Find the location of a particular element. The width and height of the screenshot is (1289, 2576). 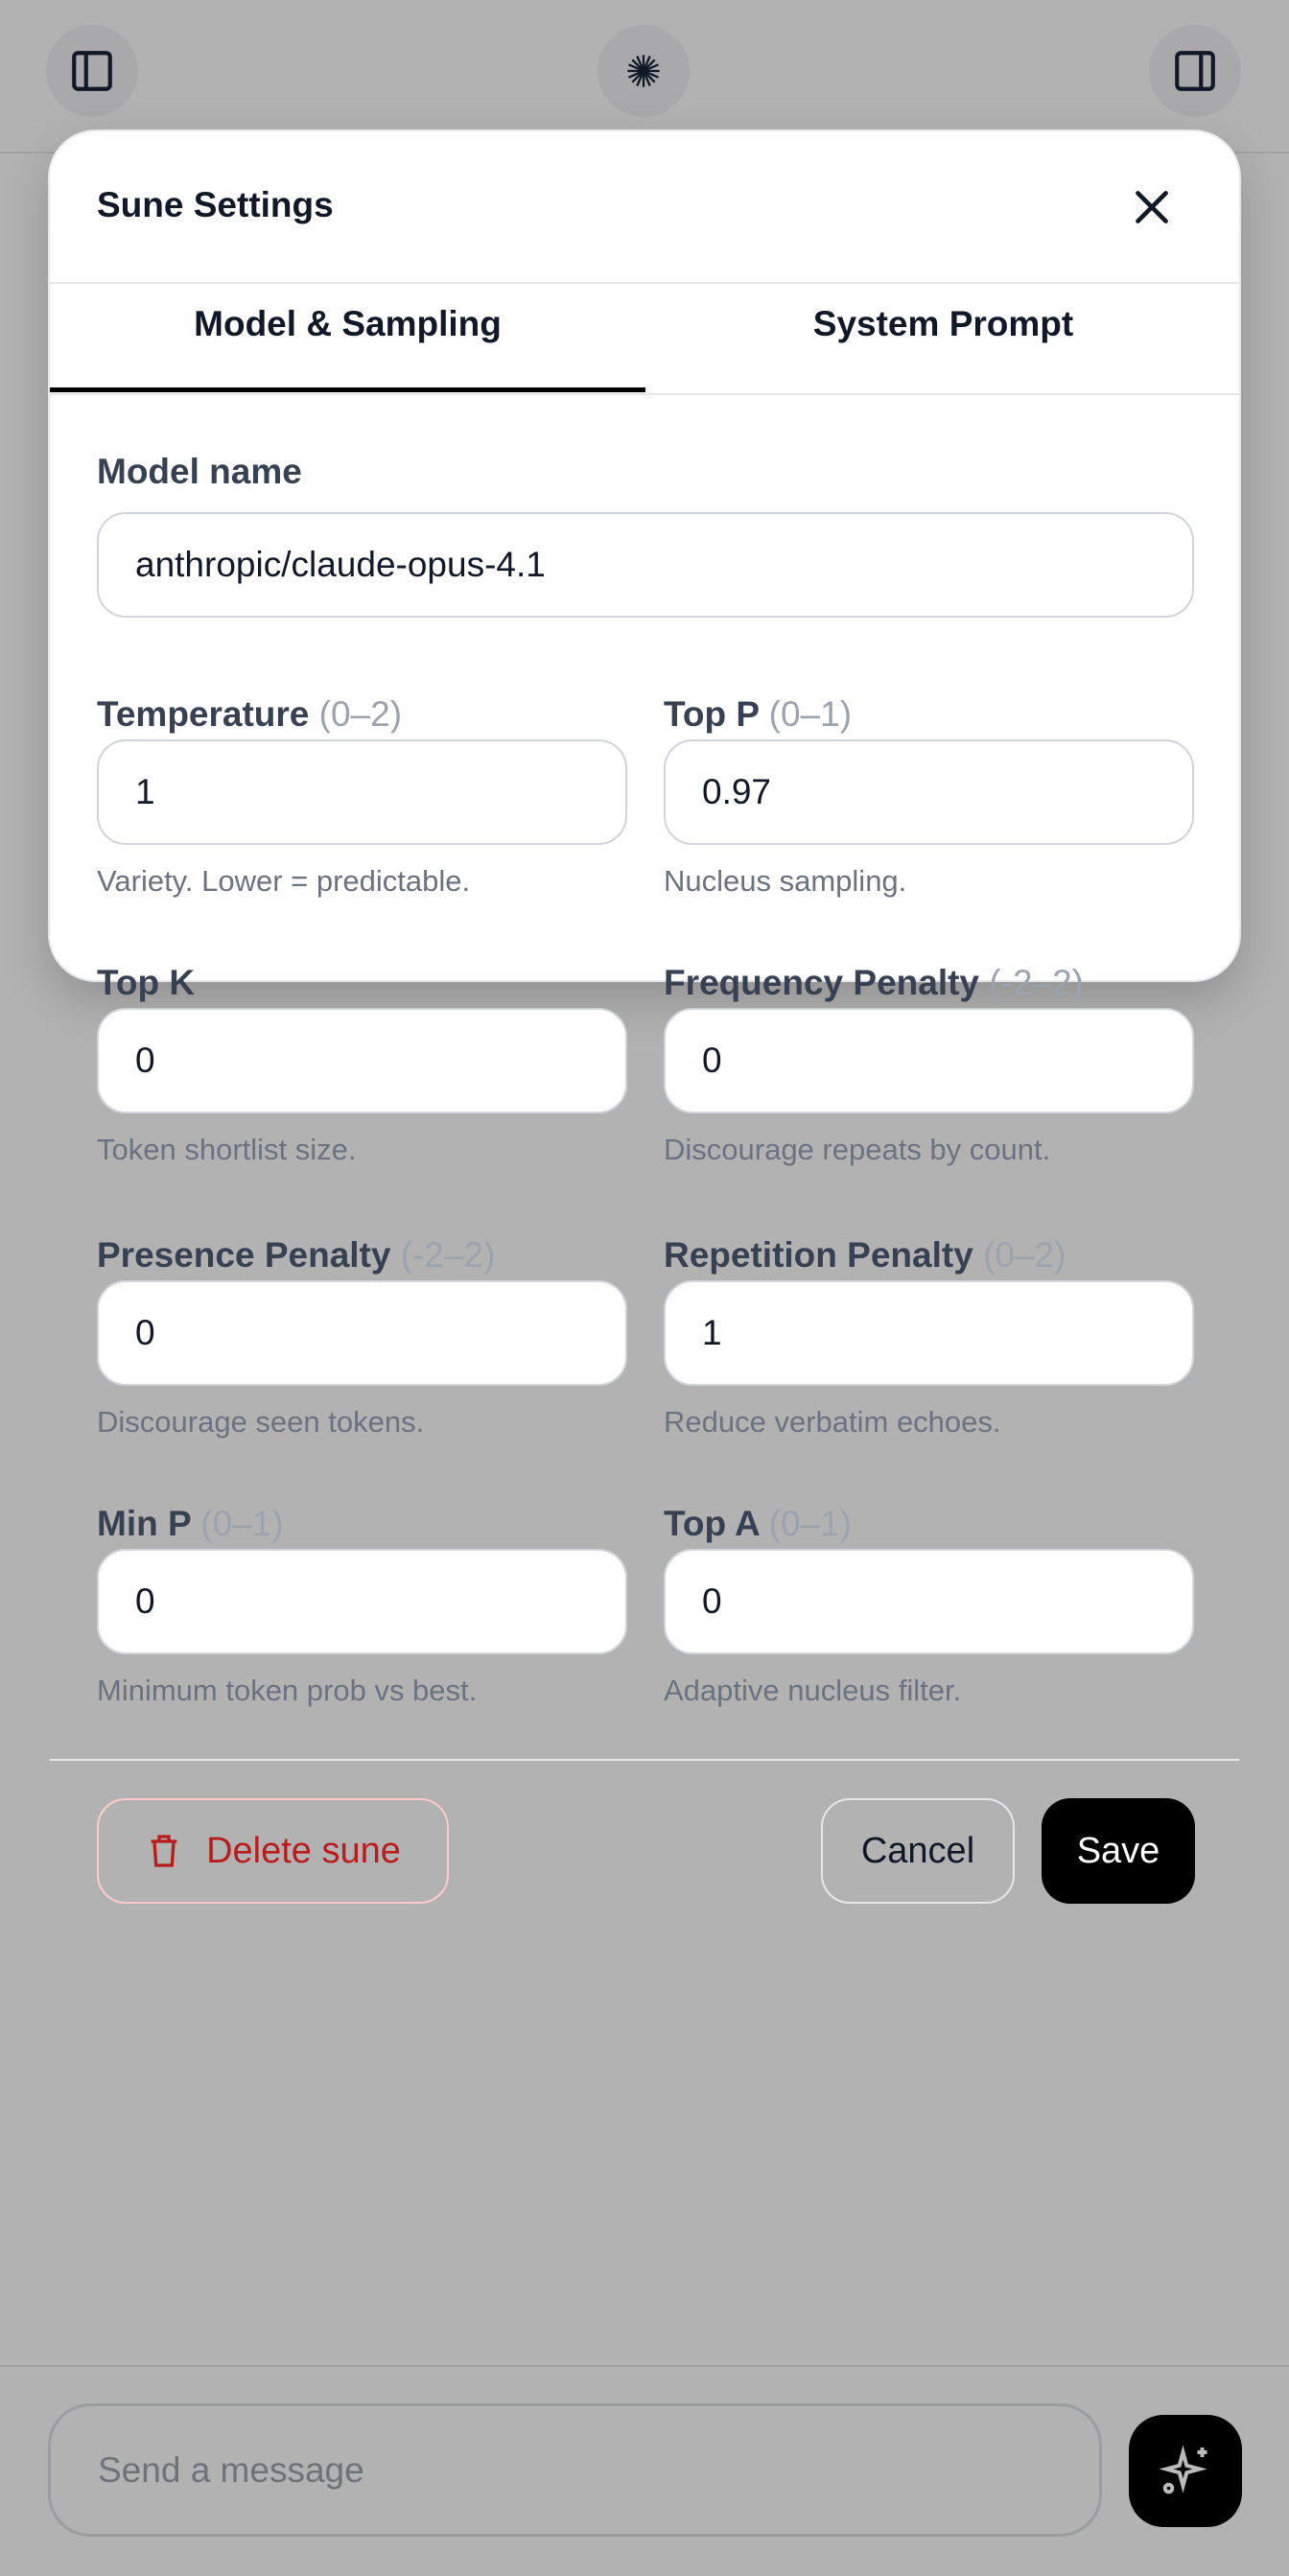

field-help: Adaptive nucleus filter. is located at coordinates (813, 1690).